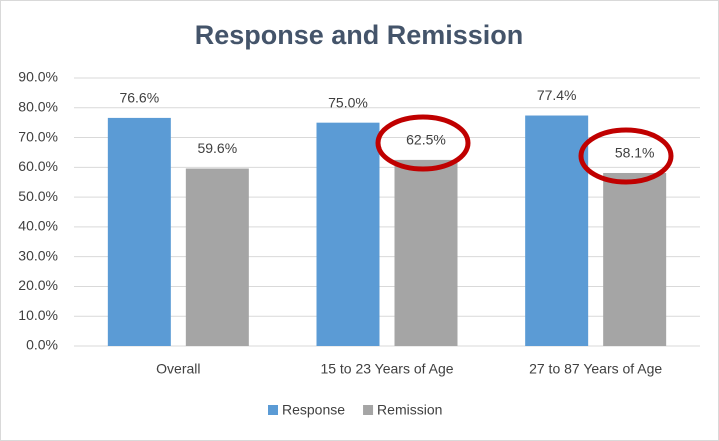 The image size is (719, 441). Describe the element at coordinates (139, 98) in the screenshot. I see `data-label: 76.6%` at that location.